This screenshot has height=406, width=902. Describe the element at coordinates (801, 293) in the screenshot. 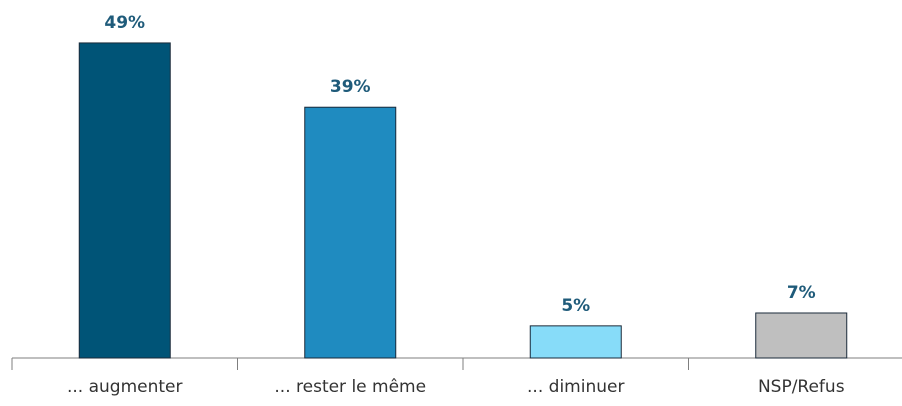

I see `value-label: 7%` at that location.